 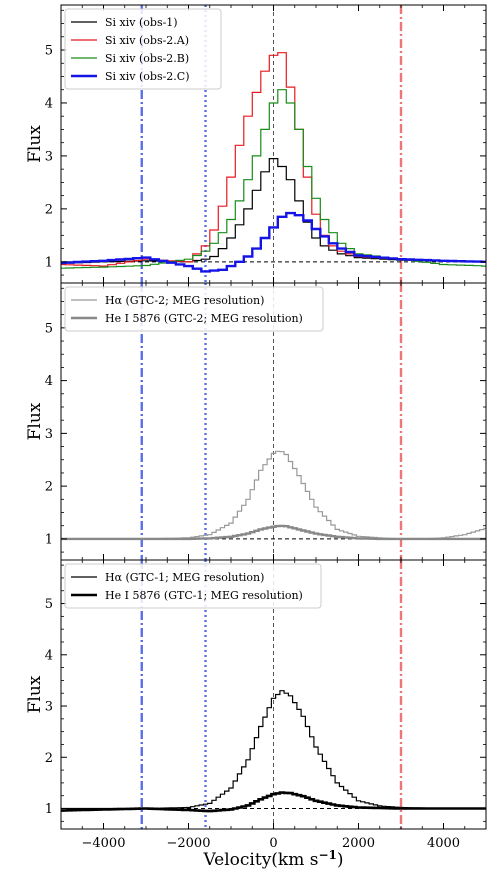 I want to click on x-axis-label: Velocity(km s−1), so click(x=272, y=859).